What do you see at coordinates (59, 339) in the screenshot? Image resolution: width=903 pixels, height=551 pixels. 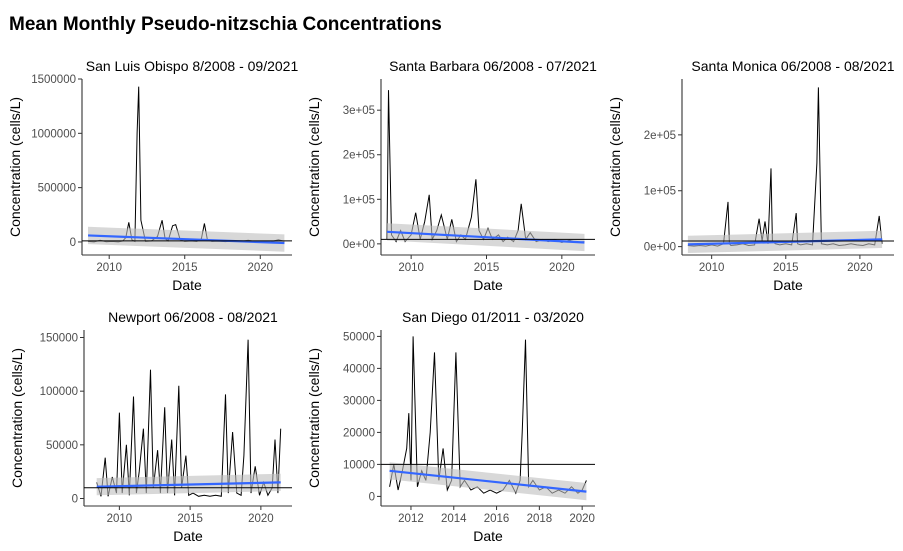 I see `y-tick-label: 150000` at bounding box center [59, 339].